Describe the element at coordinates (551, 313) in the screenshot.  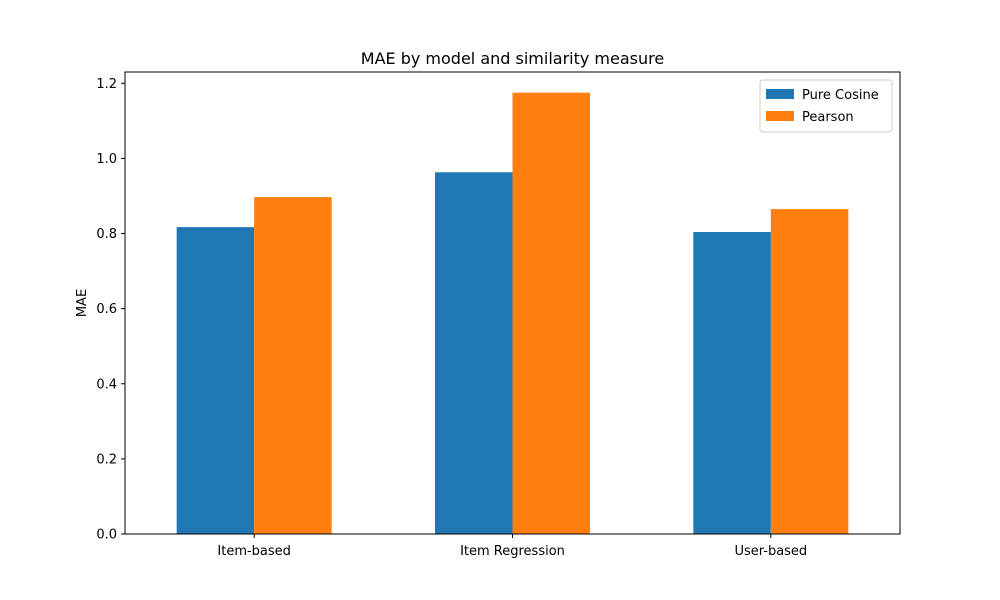
I see `bar-pearson-item-regression` at that location.